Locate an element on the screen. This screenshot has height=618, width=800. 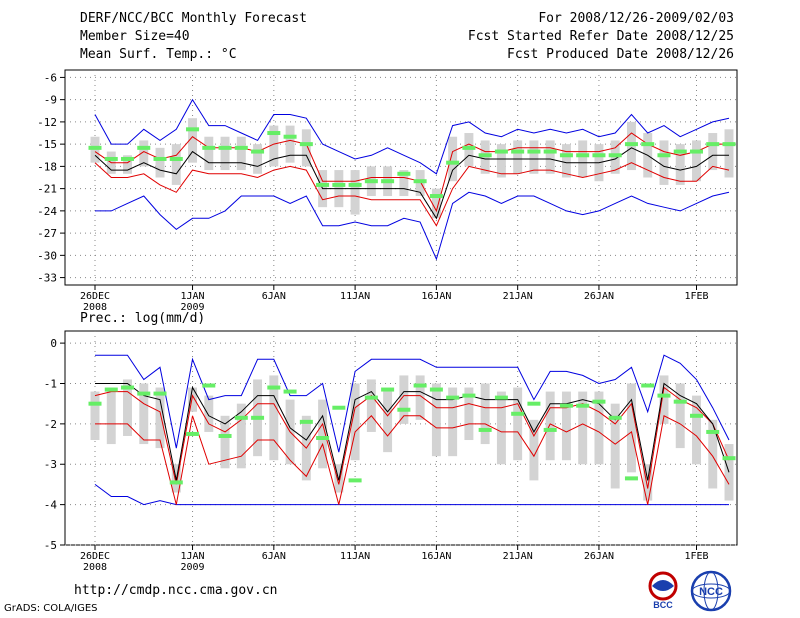
y-tick-label: -4 is located at coordinates (51, 505).